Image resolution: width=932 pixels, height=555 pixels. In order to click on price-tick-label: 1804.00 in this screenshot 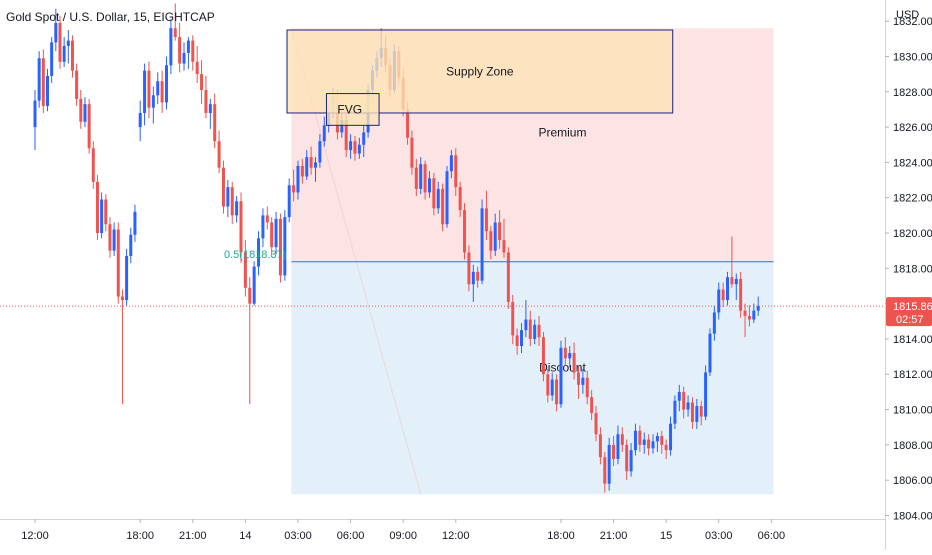, I will do `click(912, 516)`.